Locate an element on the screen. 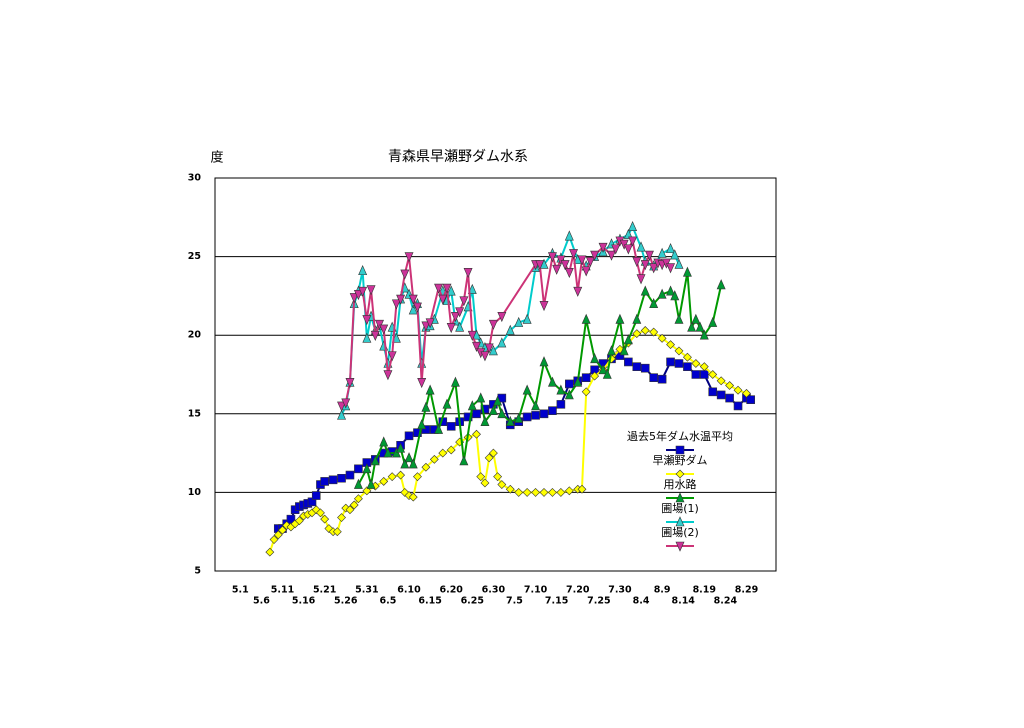 This screenshot has width=1024, height=728. y-axis-label: 度 is located at coordinates (216, 158).